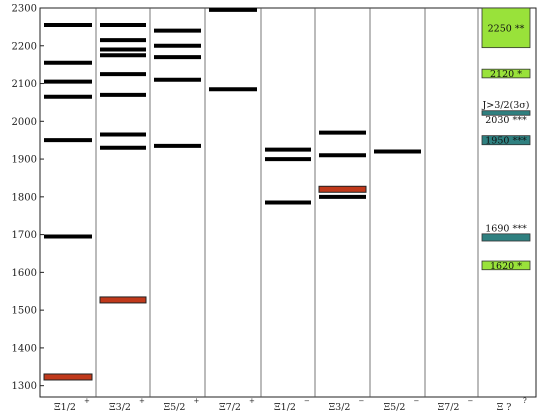 The width and height of the screenshot is (553, 415). What do you see at coordinates (525, 401) in the screenshot?
I see `column-parity: ?` at bounding box center [525, 401].